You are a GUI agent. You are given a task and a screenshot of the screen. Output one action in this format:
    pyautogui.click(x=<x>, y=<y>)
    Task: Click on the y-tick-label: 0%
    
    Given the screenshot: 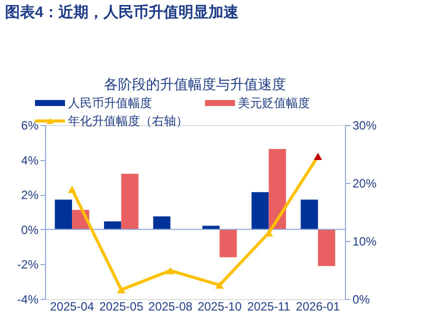 What is the action you would take?
    pyautogui.click(x=30, y=229)
    